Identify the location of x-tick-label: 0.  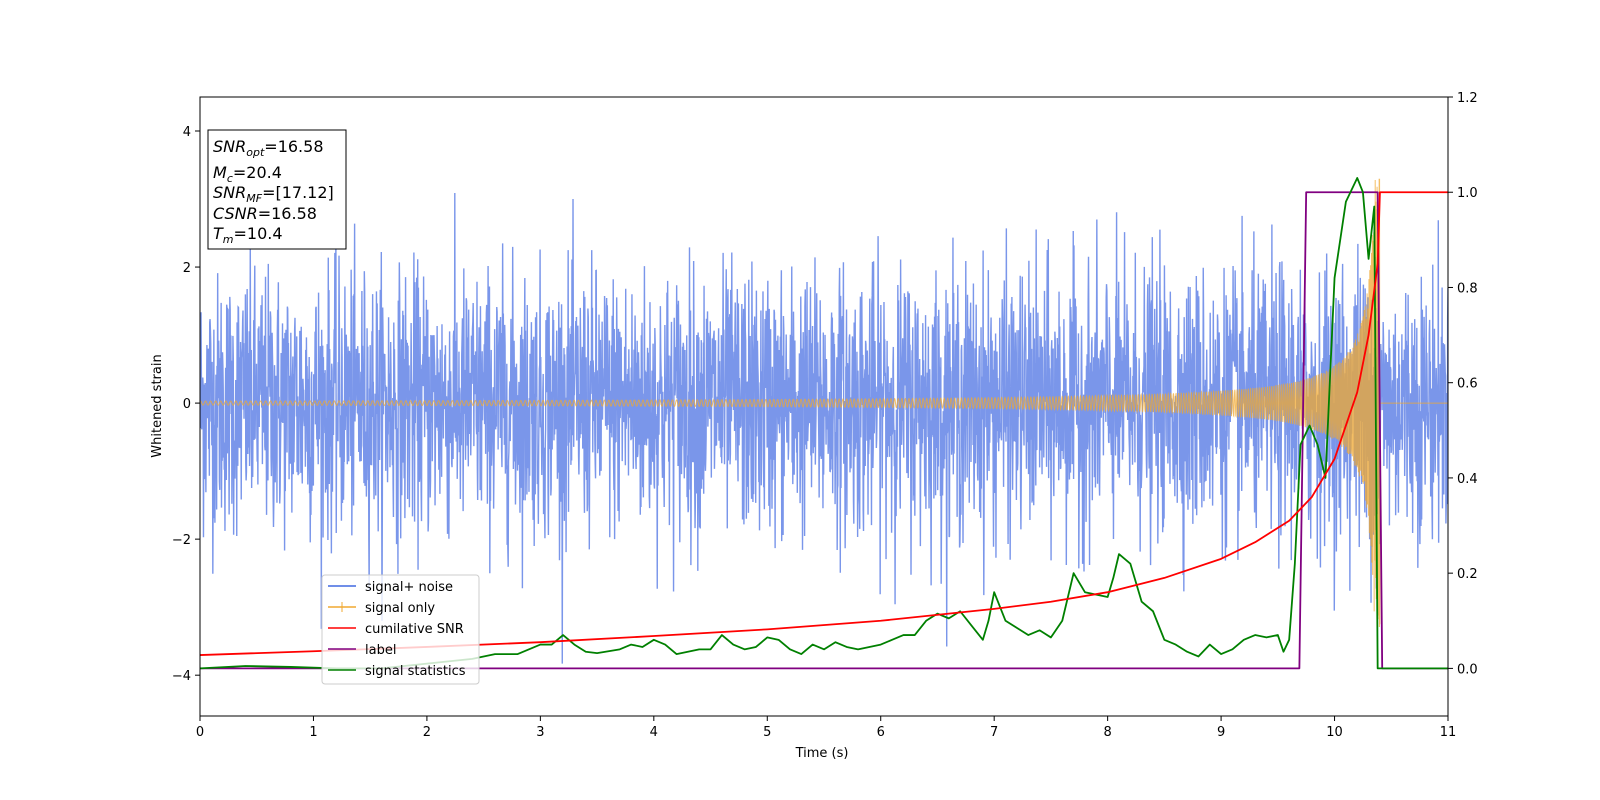
(200, 732).